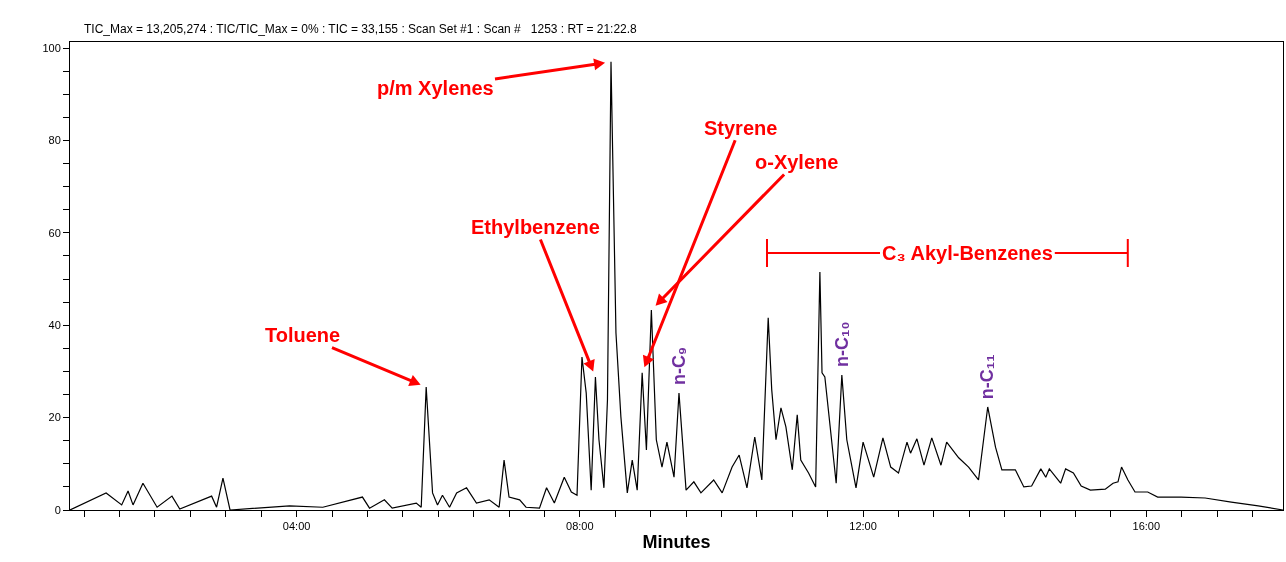 Image resolution: width=1286 pixels, height=562 pixels. What do you see at coordinates (296, 526) in the screenshot?
I see `x-tick-label: 04:00` at bounding box center [296, 526].